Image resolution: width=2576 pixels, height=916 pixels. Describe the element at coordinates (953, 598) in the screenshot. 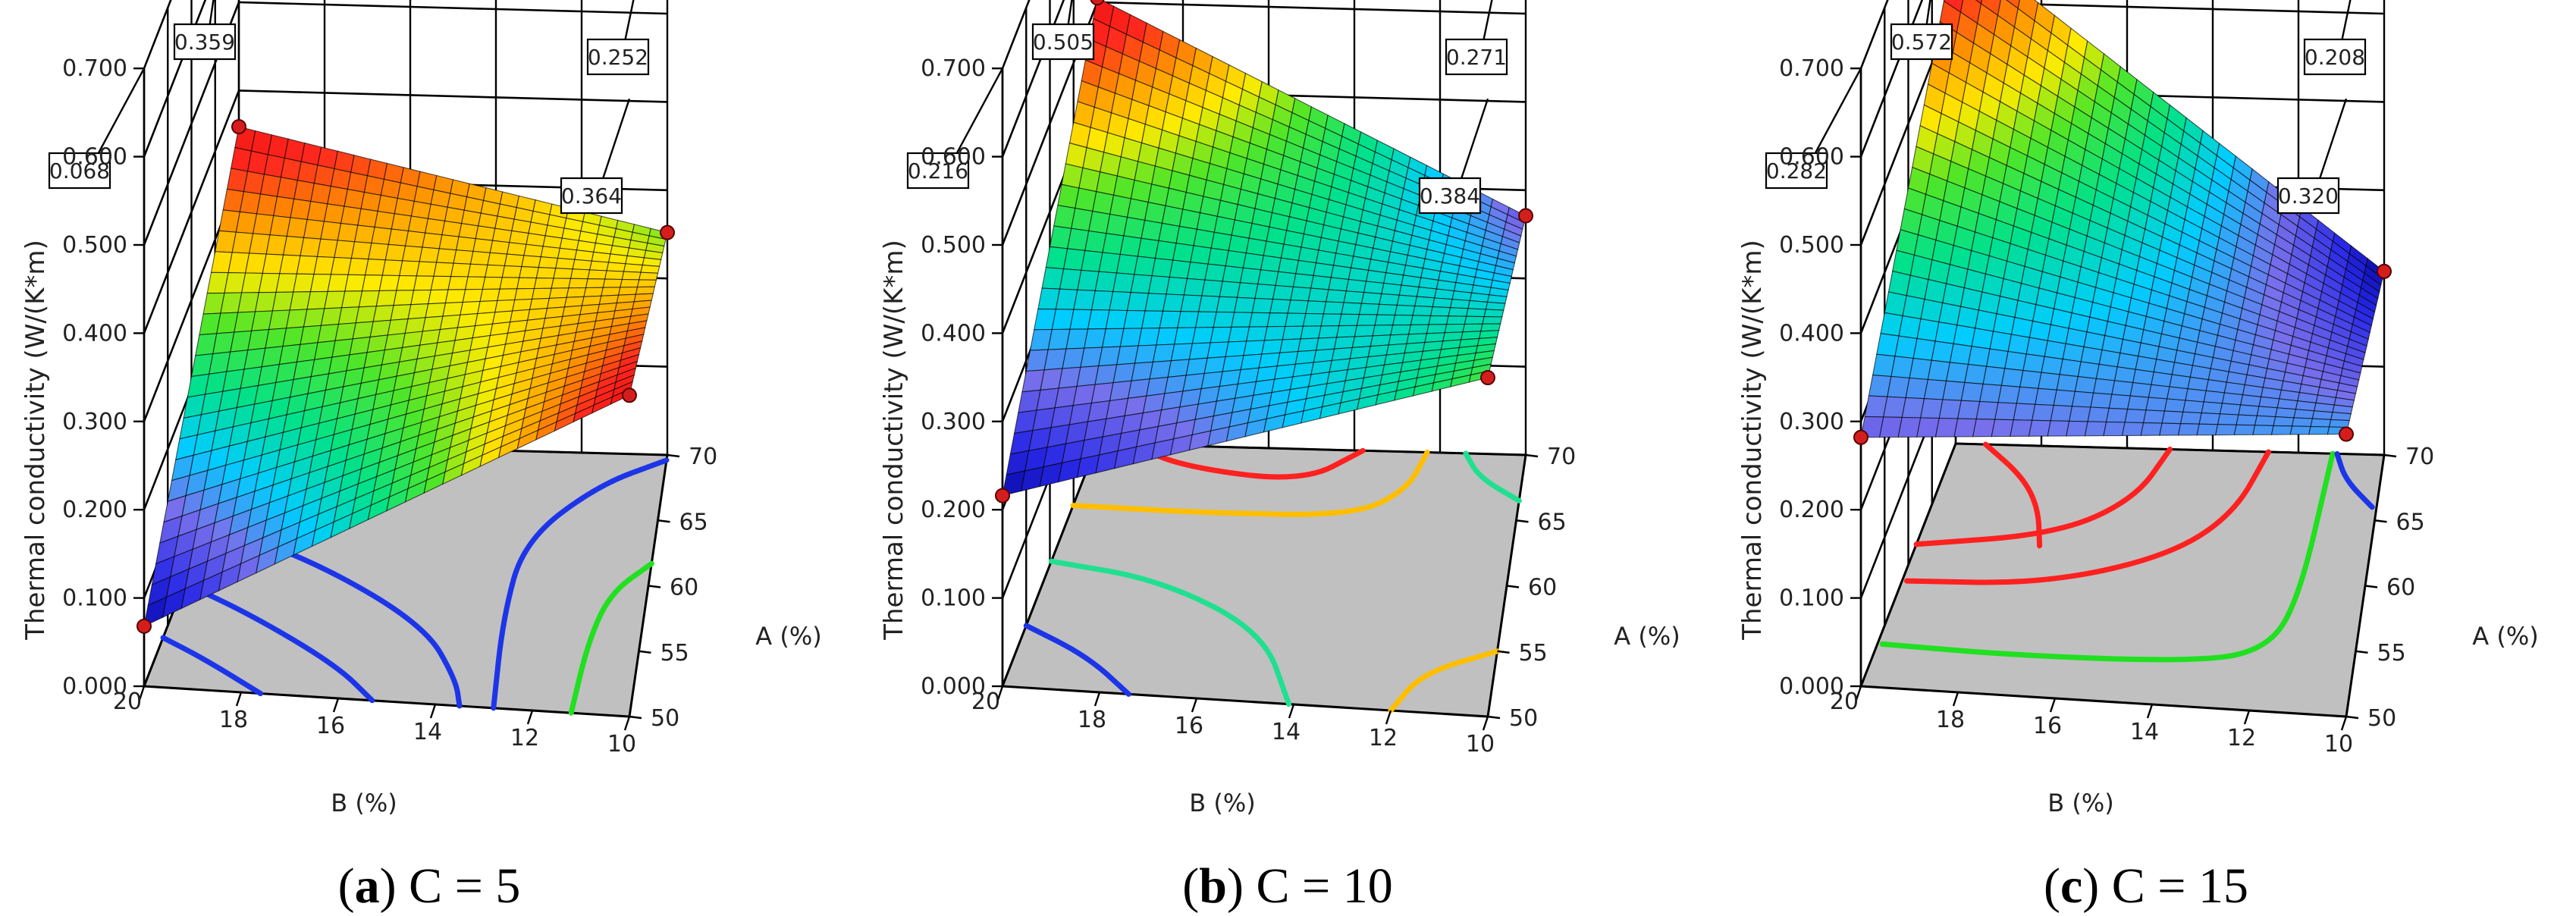

I see `z-tick-label-b: 0.100` at that location.